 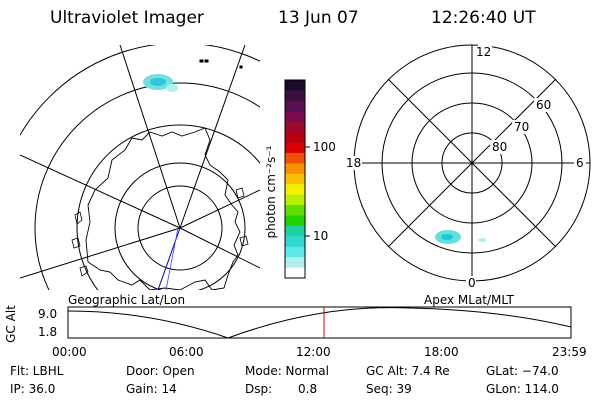 What do you see at coordinates (160, 371) in the screenshot?
I see `door-status: Door: Open` at bounding box center [160, 371].